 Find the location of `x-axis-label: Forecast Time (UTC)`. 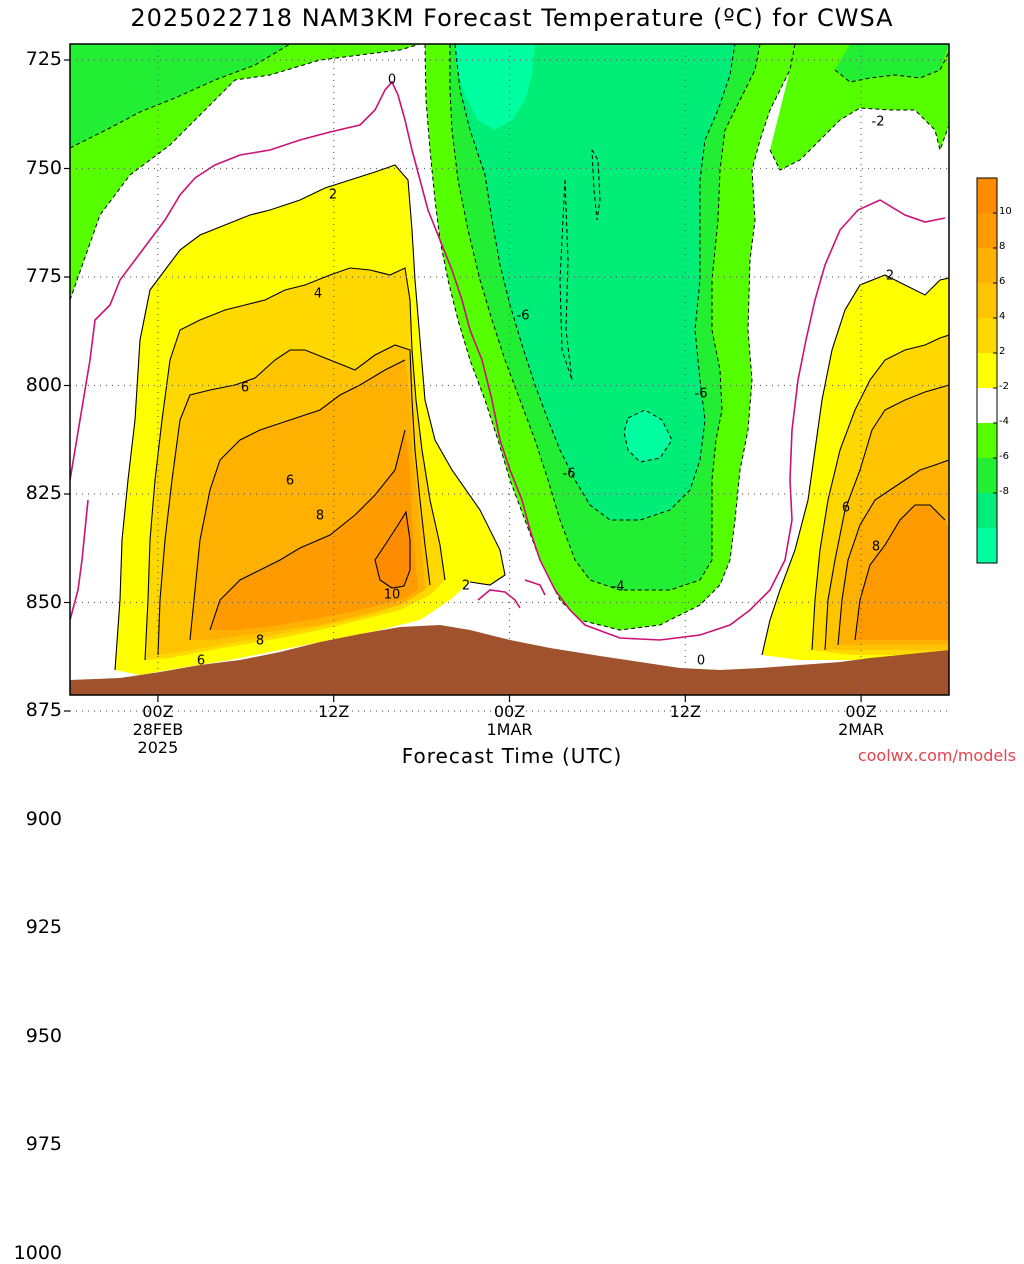

x-axis-label: Forecast Time (UTC) is located at coordinates (512, 756).